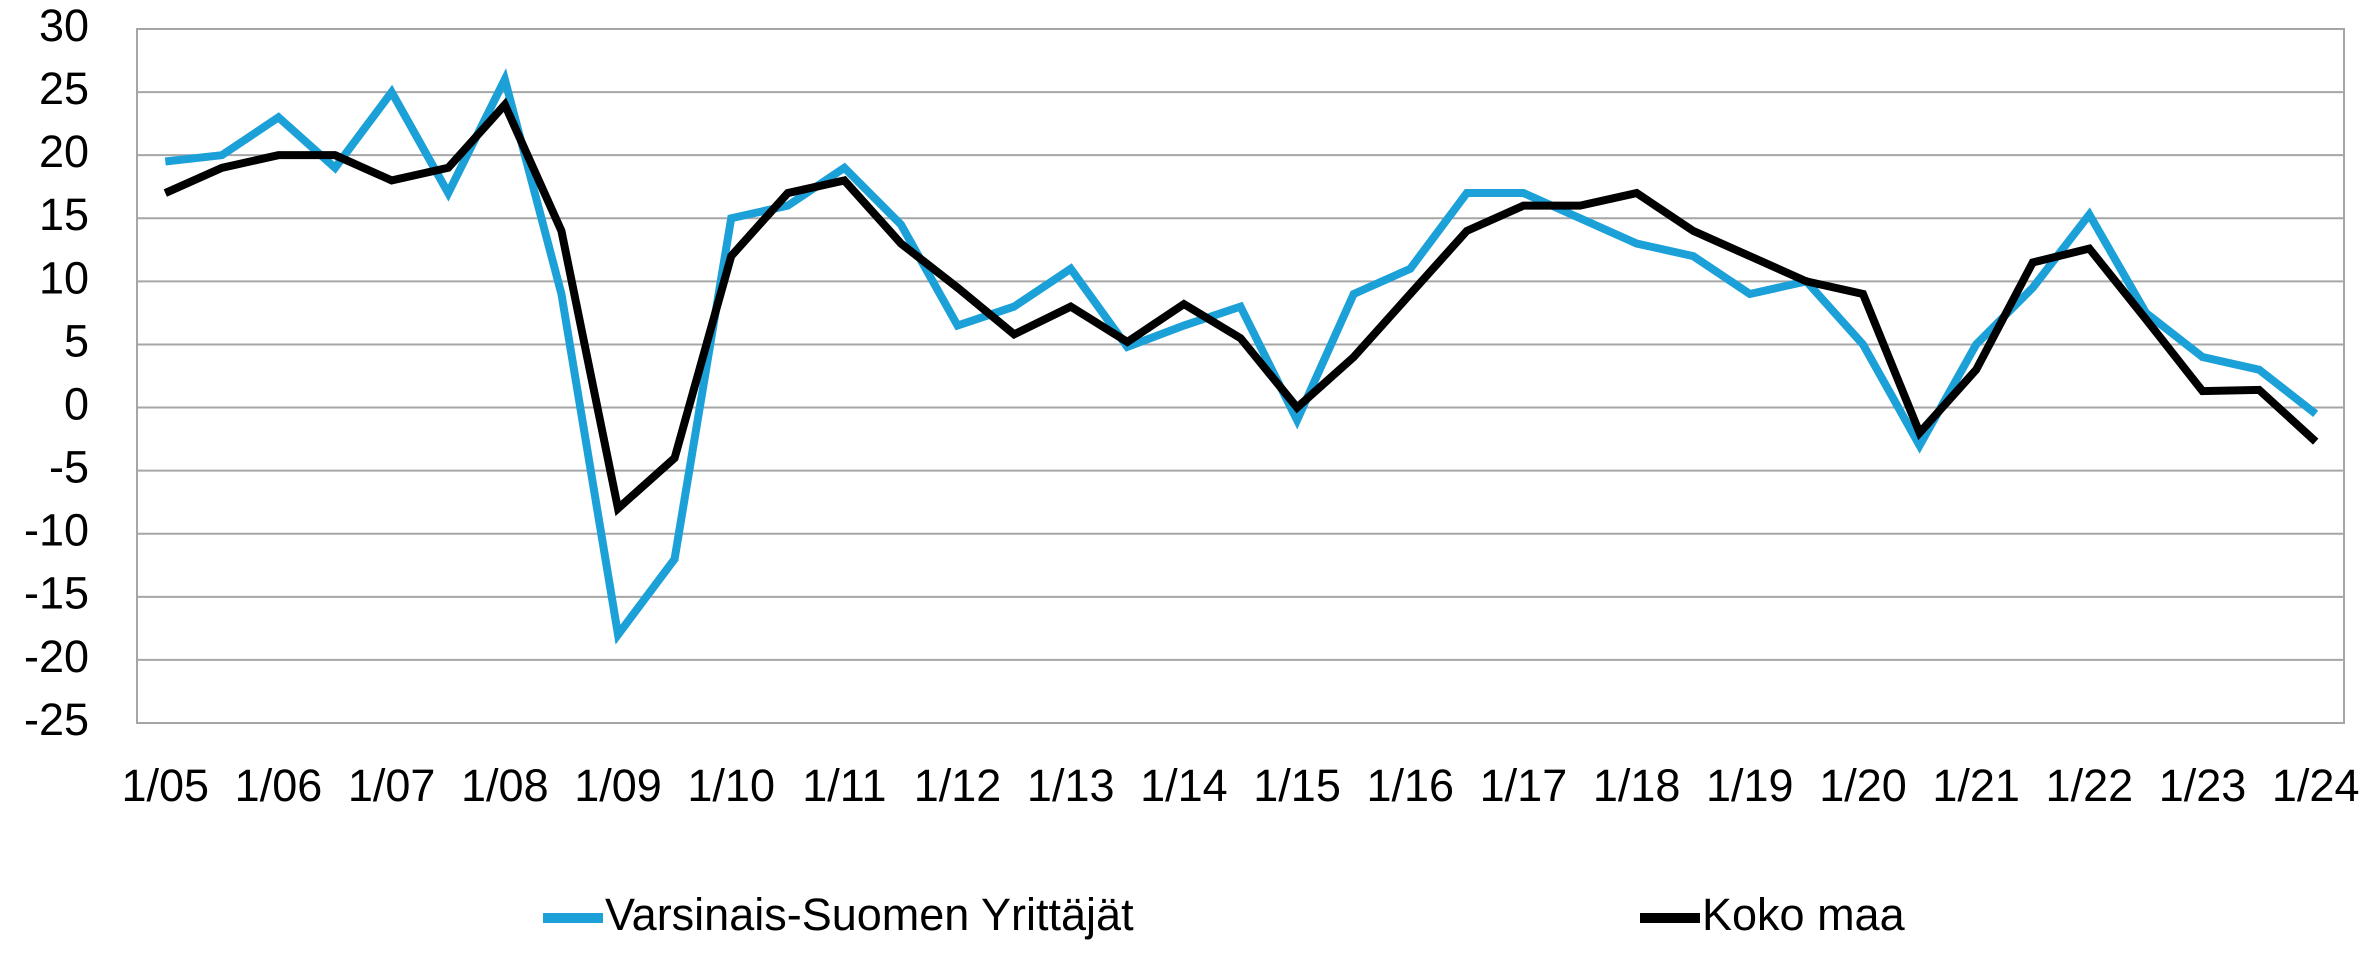 The image size is (2377, 960). What do you see at coordinates (731, 785) in the screenshot?
I see `x-tick-label: 1/10` at bounding box center [731, 785].